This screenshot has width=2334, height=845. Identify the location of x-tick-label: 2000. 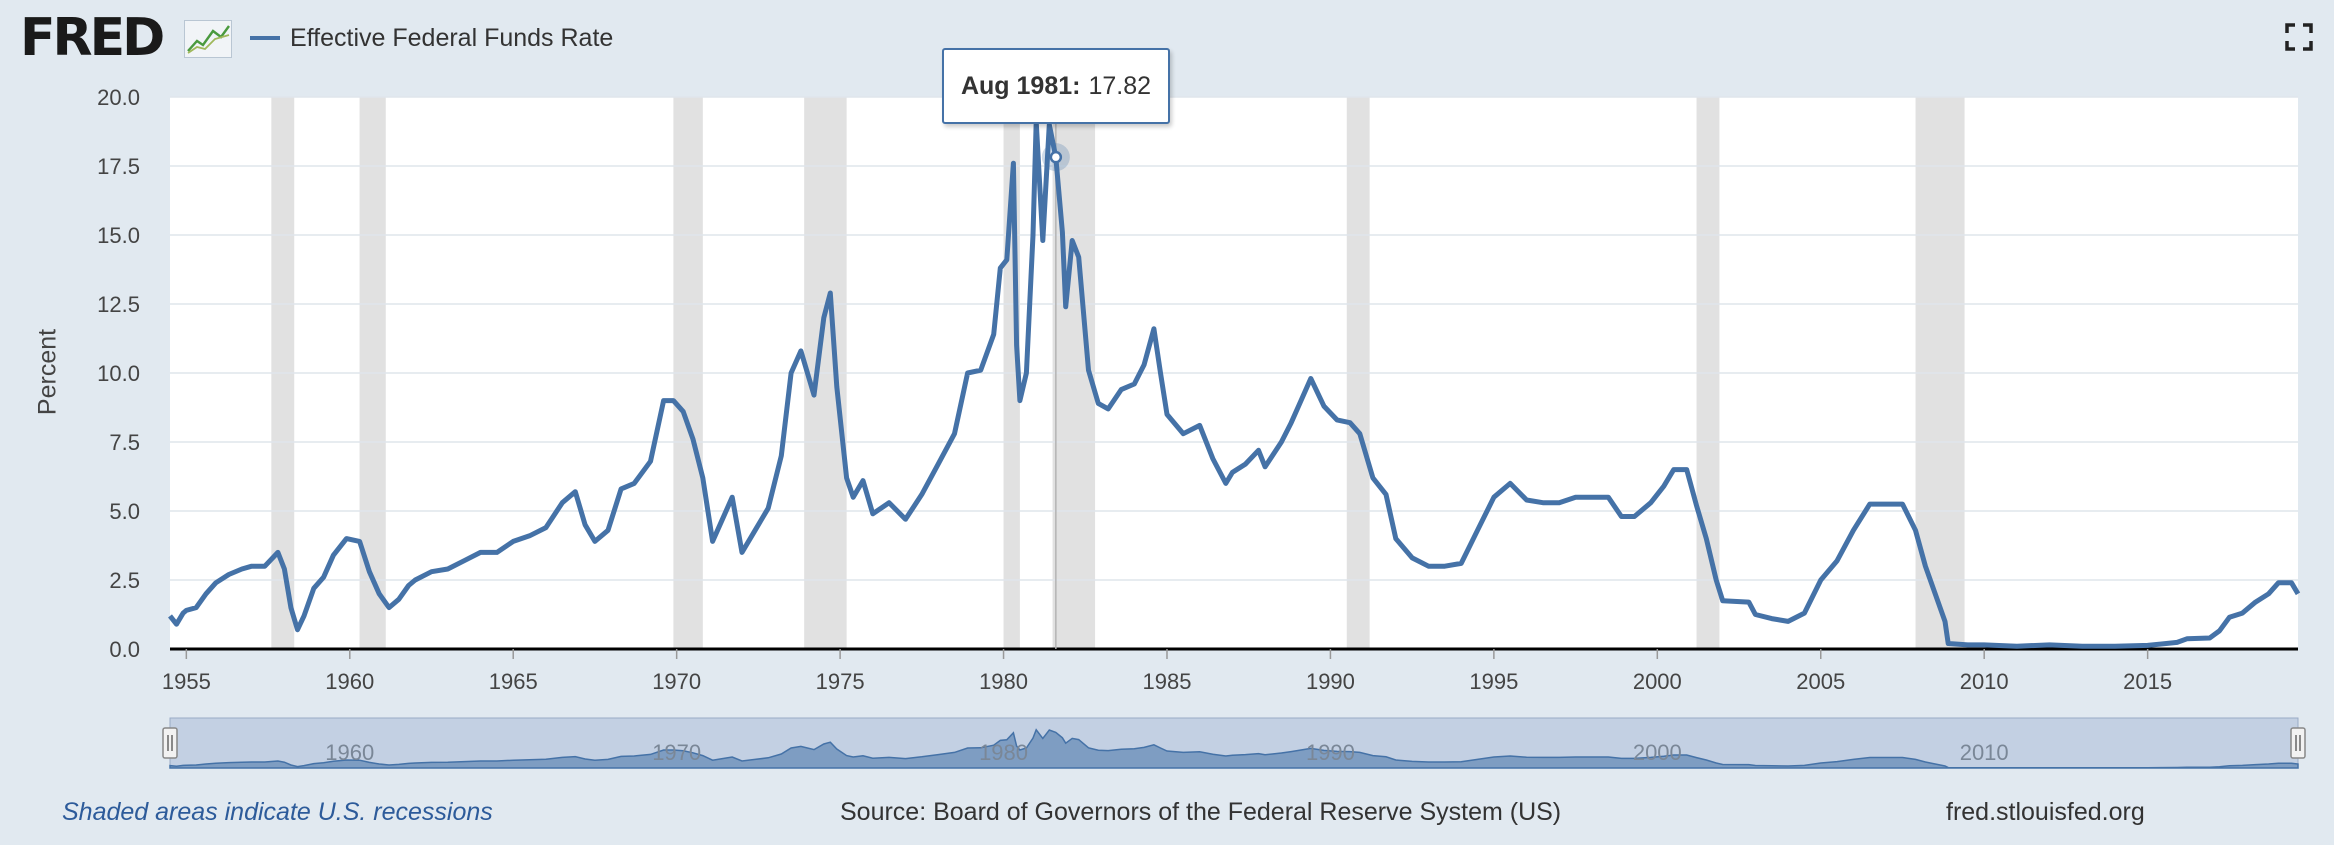
(1657, 681).